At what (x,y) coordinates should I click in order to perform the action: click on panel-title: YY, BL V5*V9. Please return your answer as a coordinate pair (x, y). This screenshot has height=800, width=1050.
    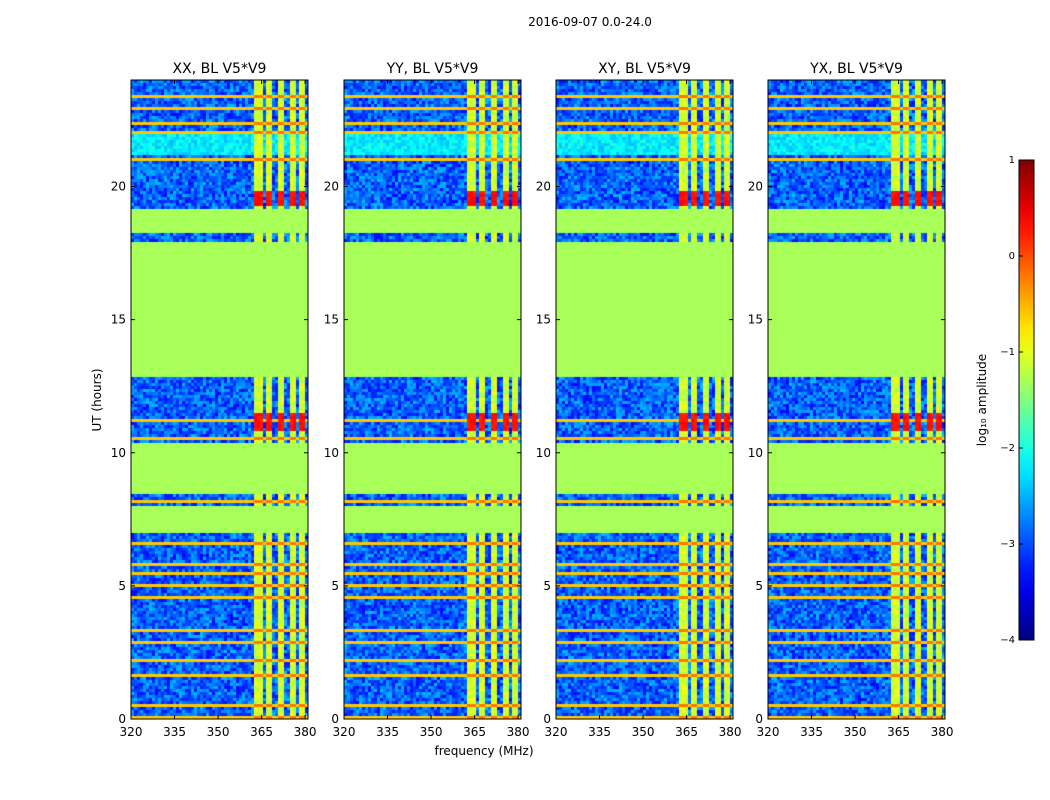
    Looking at the image, I should click on (432, 69).